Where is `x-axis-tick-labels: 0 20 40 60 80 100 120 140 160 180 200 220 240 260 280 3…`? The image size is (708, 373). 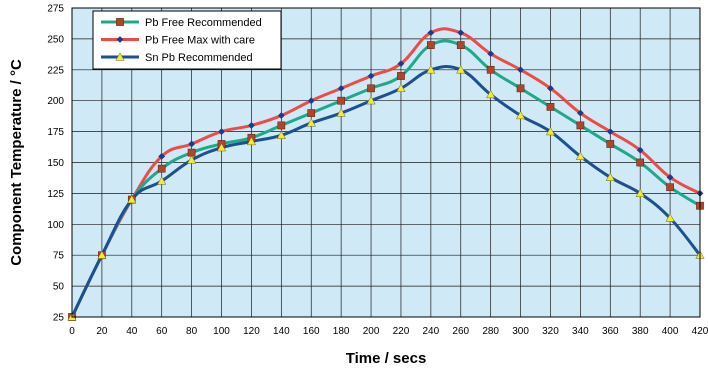
x-axis-tick-labels: 0 20 40 60 80 100 120 140 160 180 200 220 240 260 280 3… is located at coordinates (388, 331).